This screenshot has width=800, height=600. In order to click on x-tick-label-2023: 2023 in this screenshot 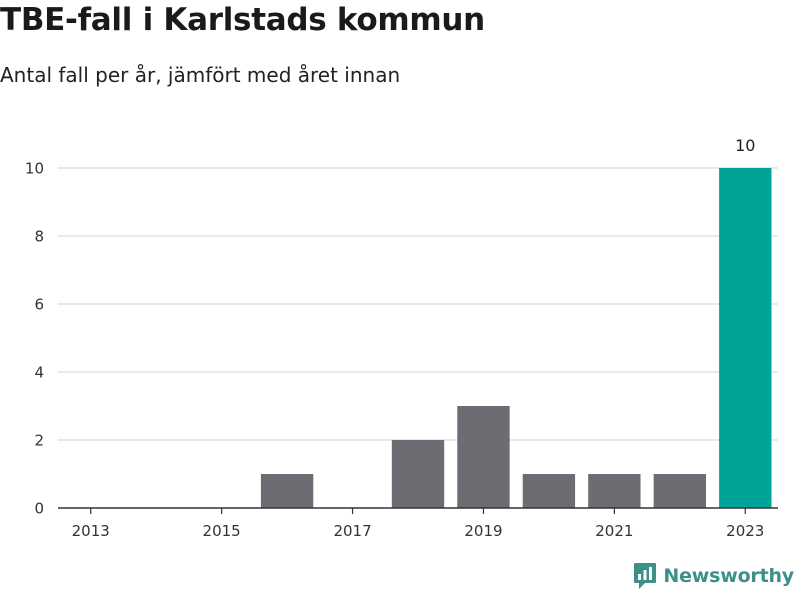, I will do `click(745, 531)`.